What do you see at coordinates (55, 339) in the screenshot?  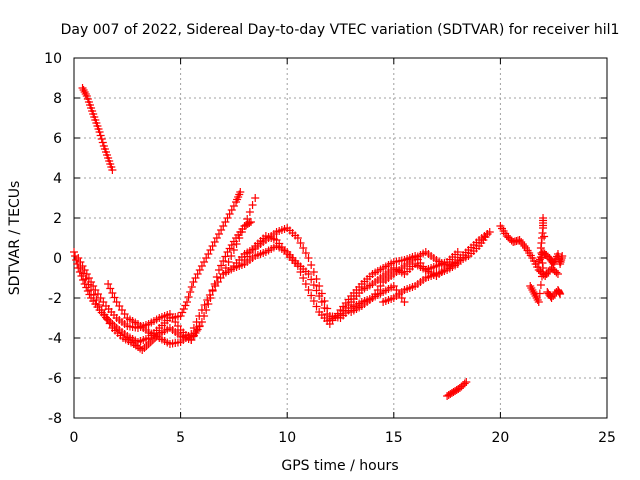 I see `y-tick-label: -4` at bounding box center [55, 339].